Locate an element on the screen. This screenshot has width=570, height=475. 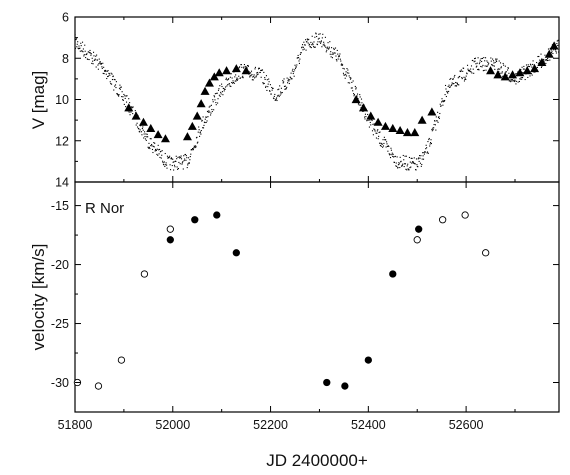
top-y-tick-label-8: 8 is located at coordinates (65, 59).